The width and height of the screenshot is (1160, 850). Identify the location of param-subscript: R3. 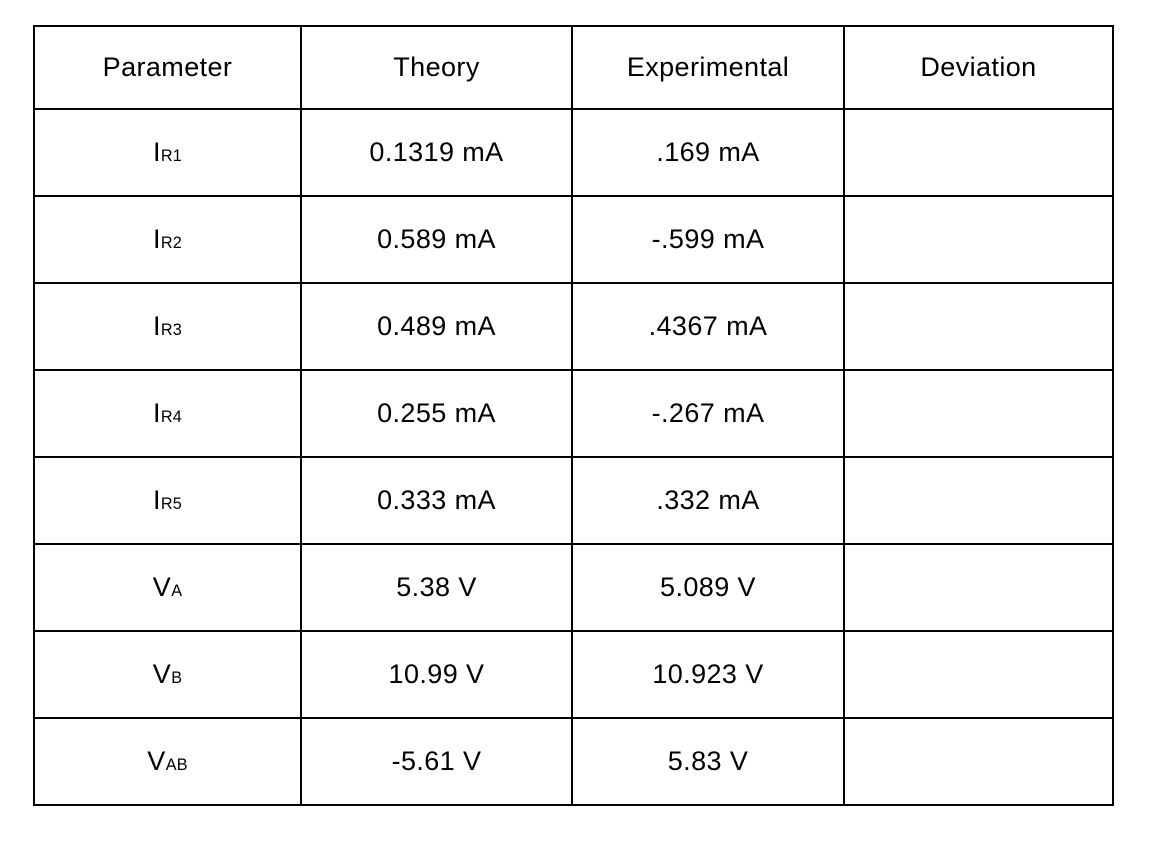
(171, 330).